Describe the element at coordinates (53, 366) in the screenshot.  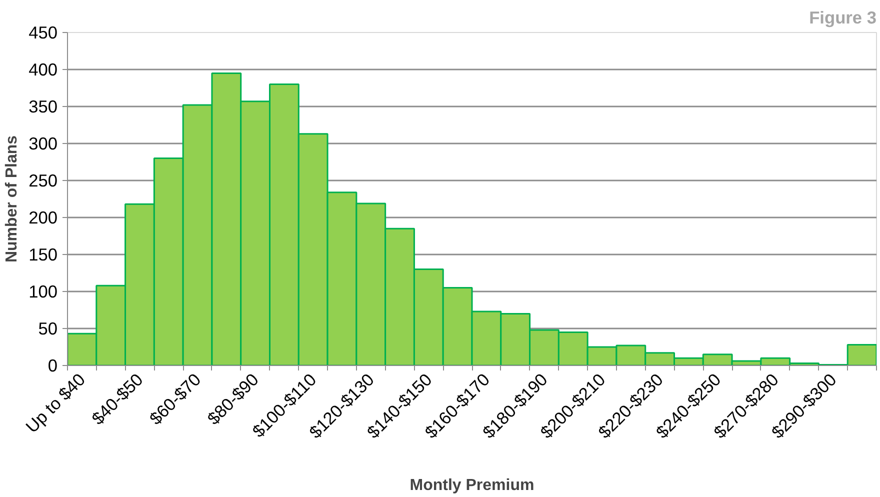
I see `y-tick-label: 0` at that location.